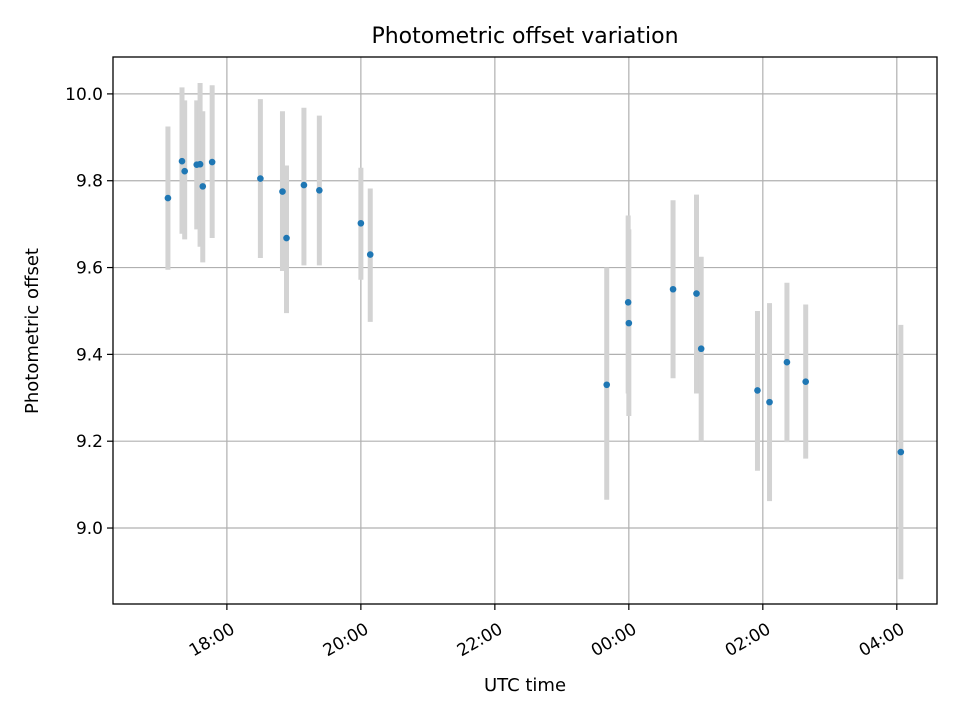 The image size is (960, 720). What do you see at coordinates (525, 685) in the screenshot?
I see `x-axis-label: UTC time` at bounding box center [525, 685].